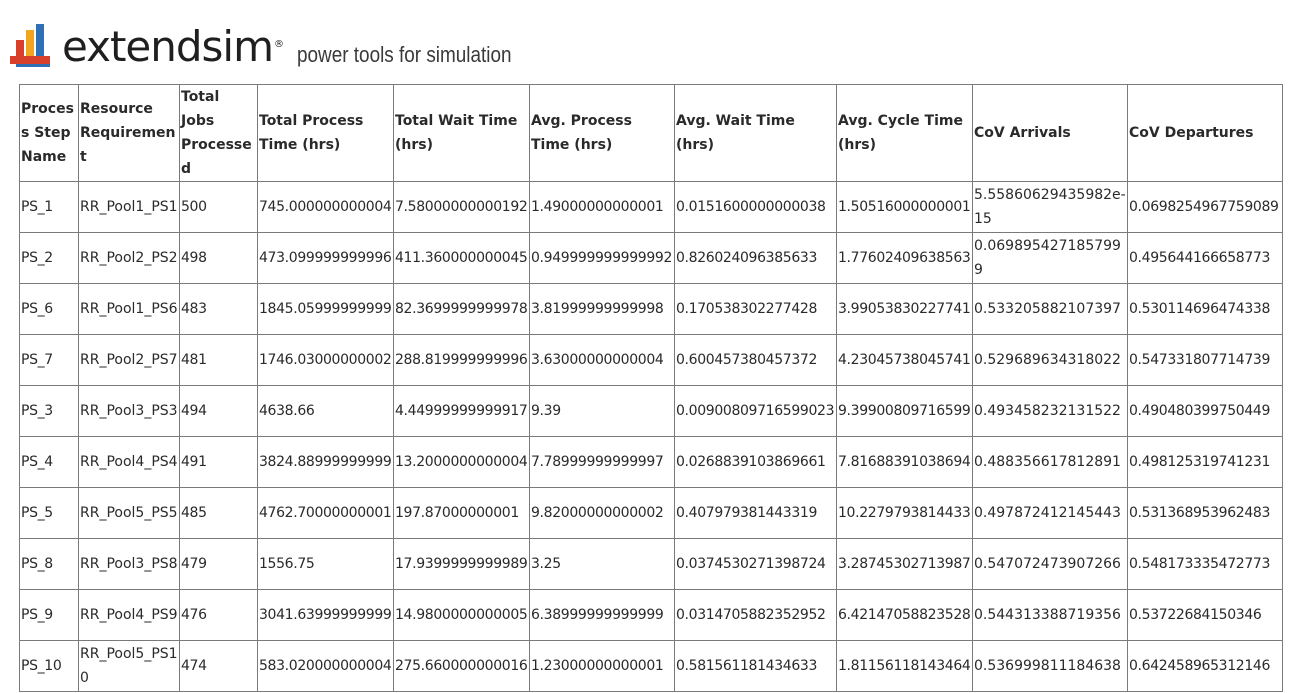 The image size is (1304, 693). I want to click on registered-mark: ®, so click(279, 44).